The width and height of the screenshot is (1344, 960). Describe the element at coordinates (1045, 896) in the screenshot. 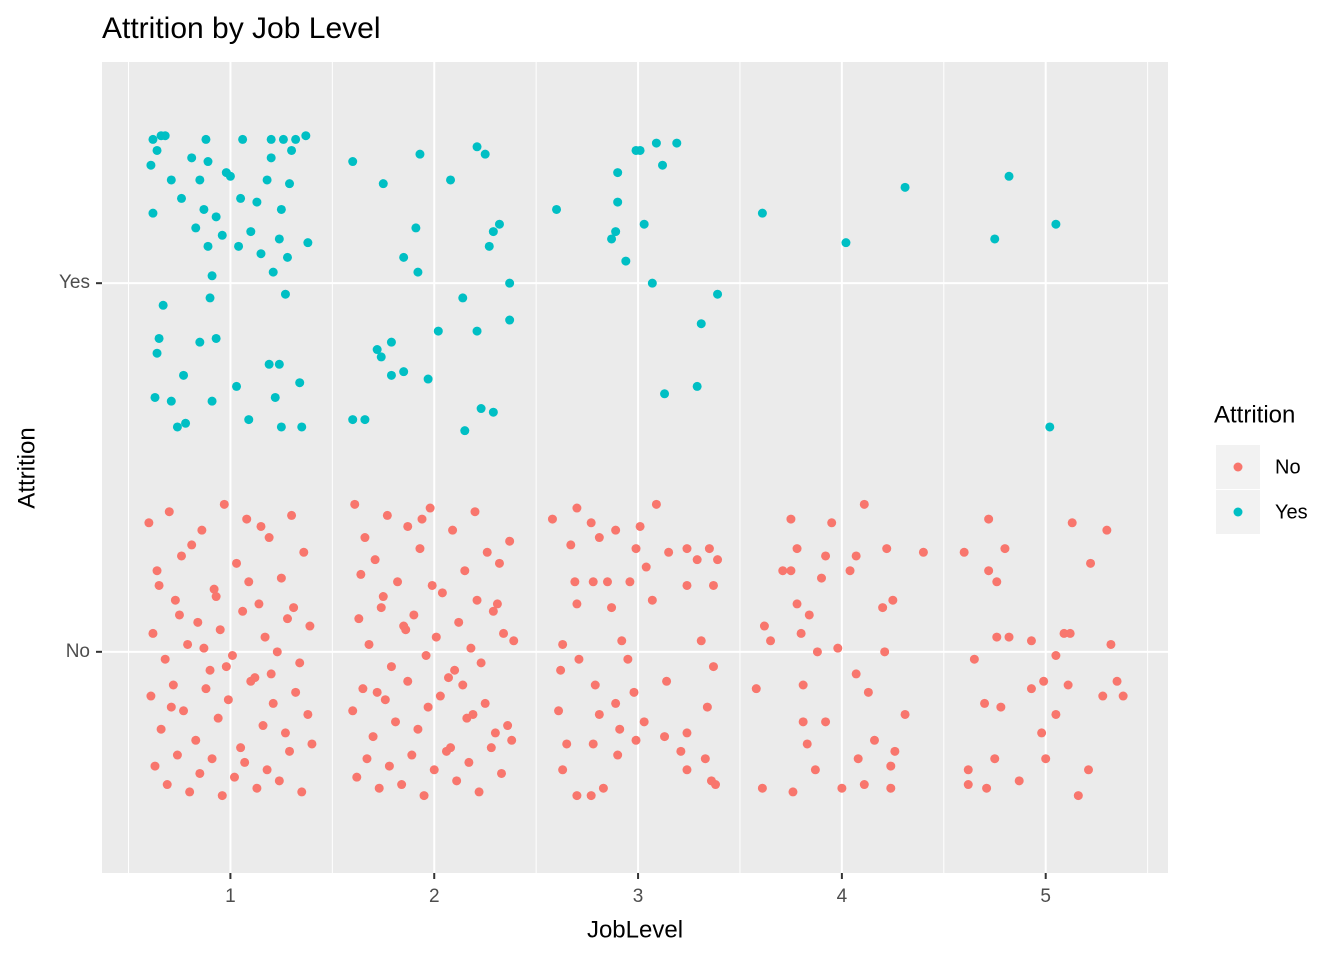

I see `x-tick-label: 5` at that location.